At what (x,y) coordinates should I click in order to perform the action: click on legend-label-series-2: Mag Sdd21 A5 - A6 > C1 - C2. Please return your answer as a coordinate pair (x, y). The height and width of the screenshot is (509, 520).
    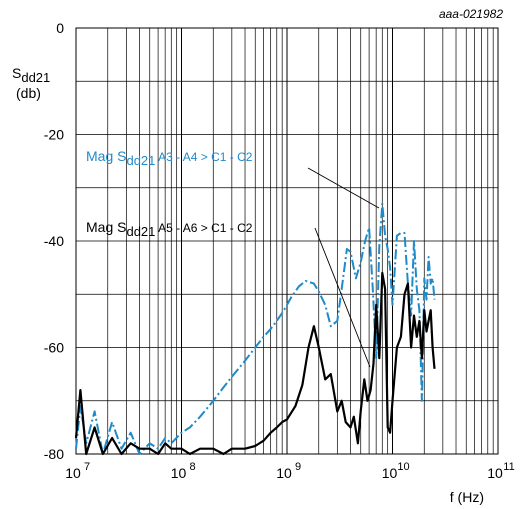
    Looking at the image, I should click on (169, 229).